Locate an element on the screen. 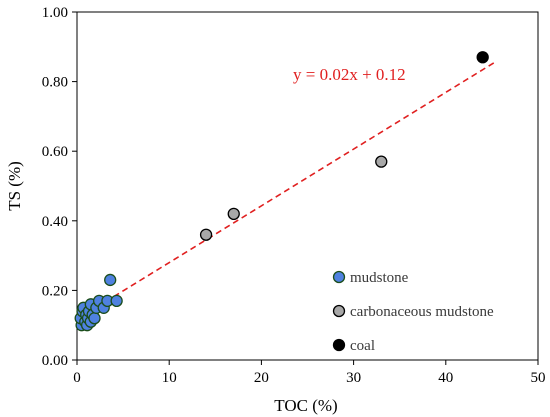 The image size is (550, 417). y-tick-label: 0.40 is located at coordinates (55, 222).